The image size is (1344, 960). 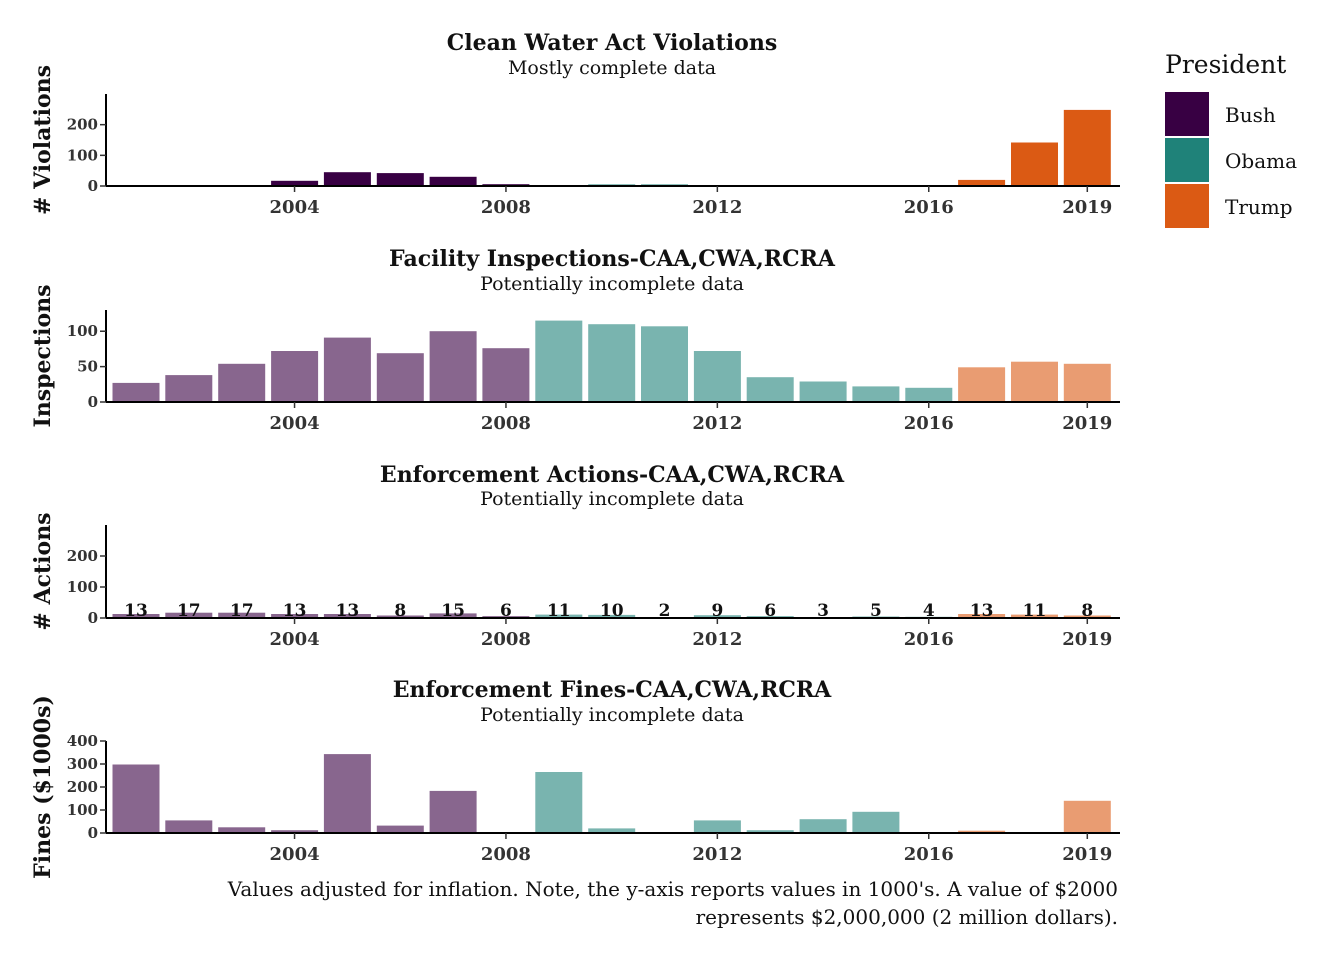 I want to click on data-label-2019: 8, so click(x=1087, y=611).